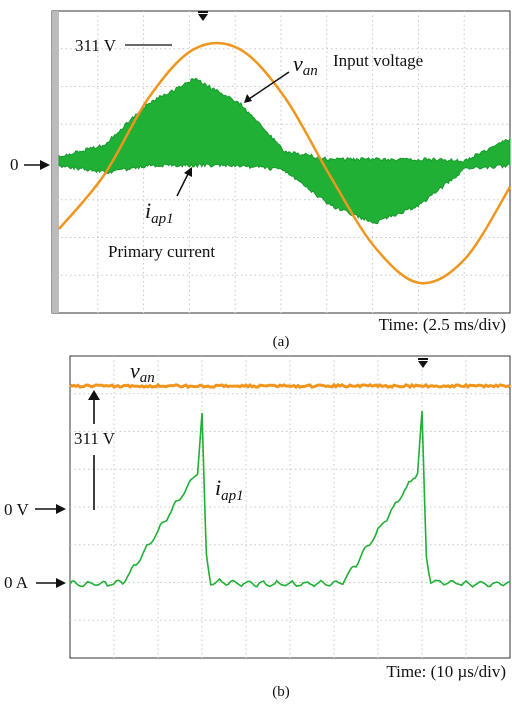  Describe the element at coordinates (16, 582) in the screenshot. I see `zero-amp-label: 0 A` at that location.